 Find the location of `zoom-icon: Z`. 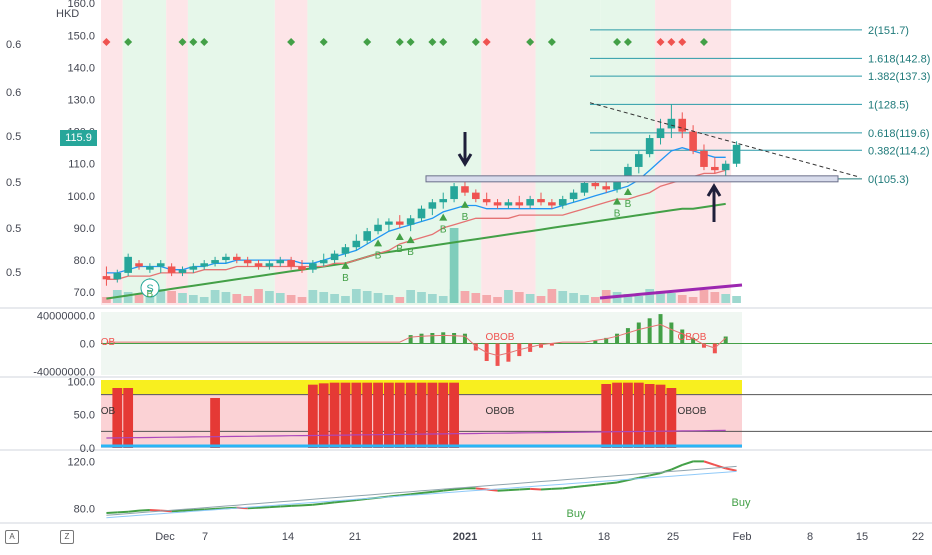

zoom-icon: Z is located at coordinates (67, 537).